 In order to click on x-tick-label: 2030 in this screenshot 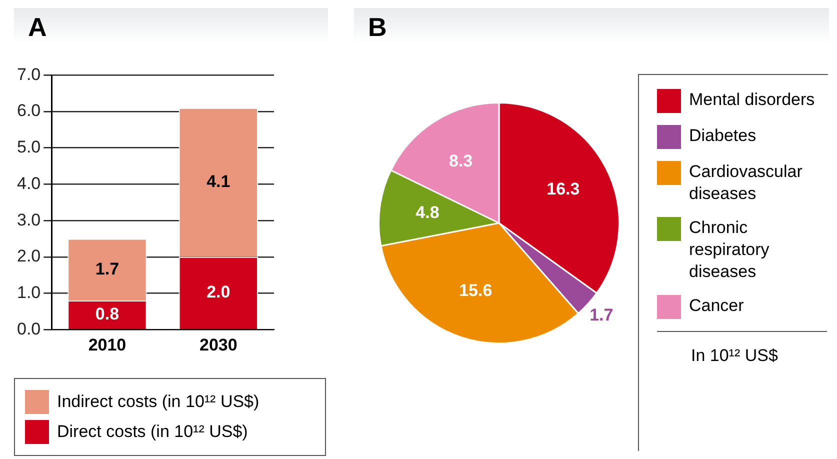, I will do `click(218, 344)`.